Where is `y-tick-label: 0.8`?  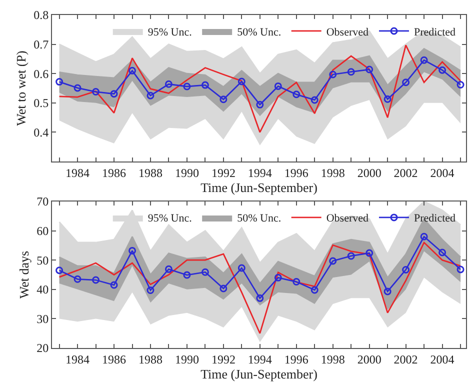
y-tick-label: 0.8 is located at coordinates (41, 15).